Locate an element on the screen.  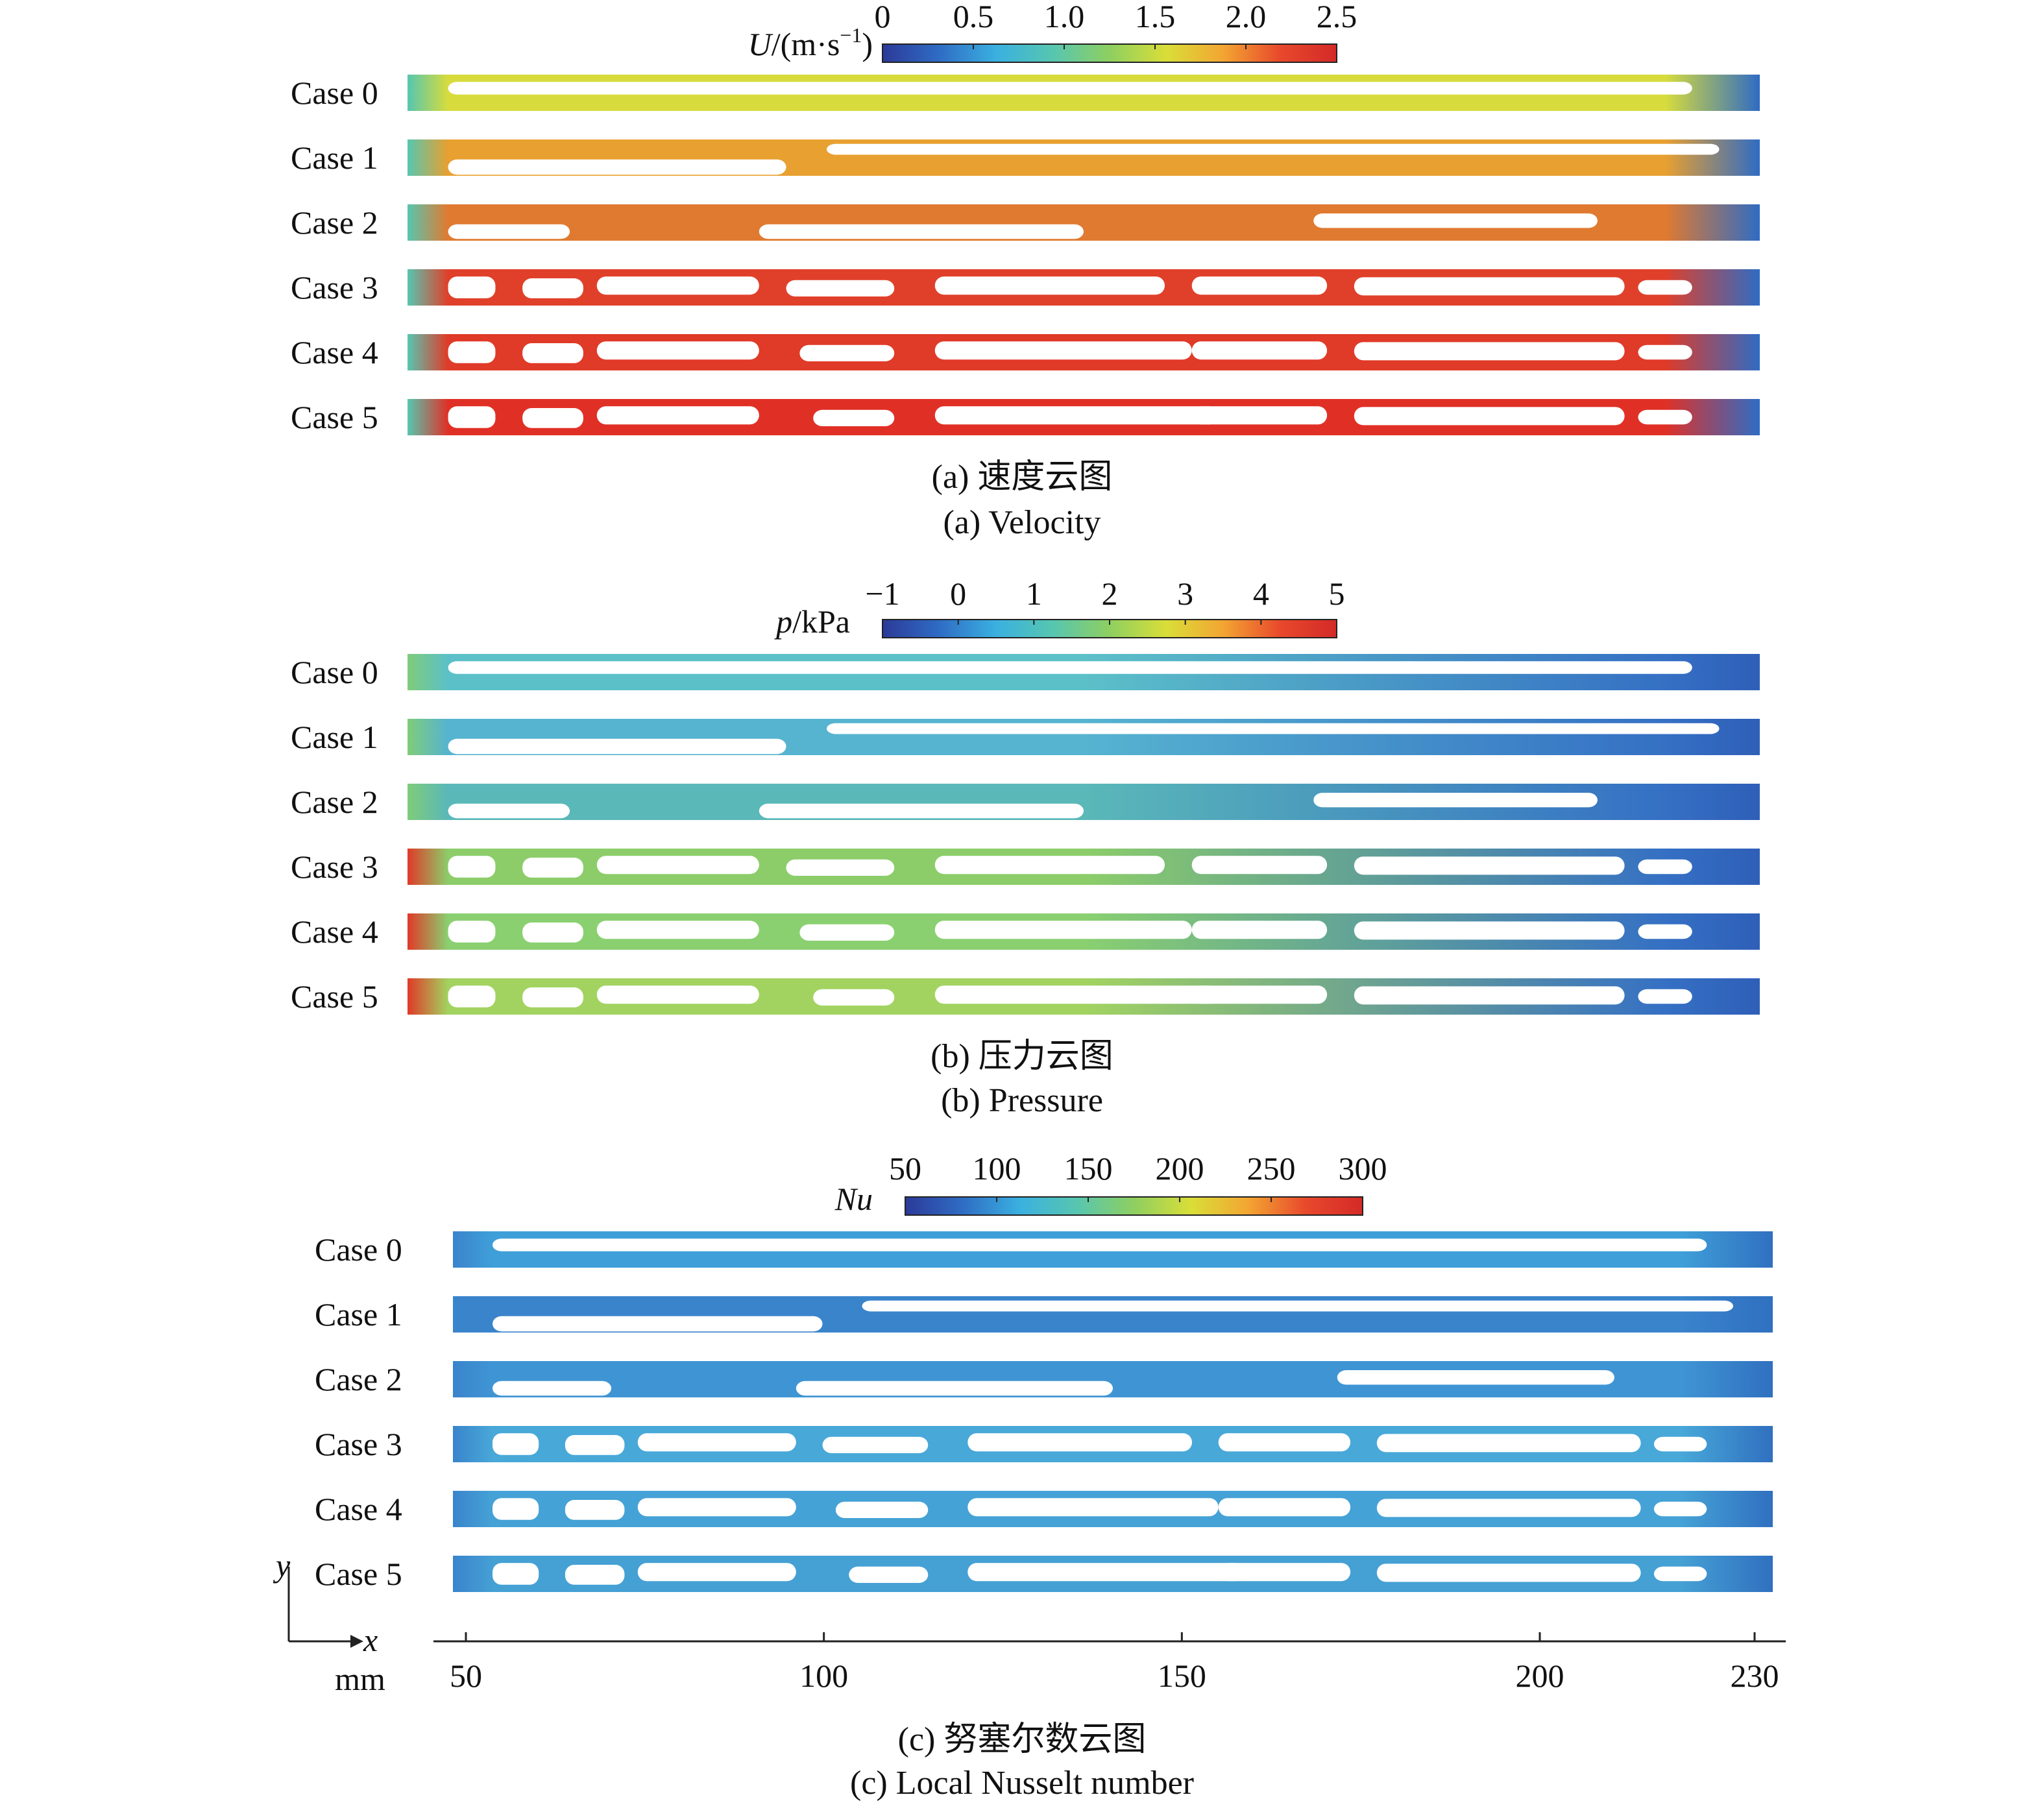
colorbar-tick-label: 200 is located at coordinates (1180, 1168).